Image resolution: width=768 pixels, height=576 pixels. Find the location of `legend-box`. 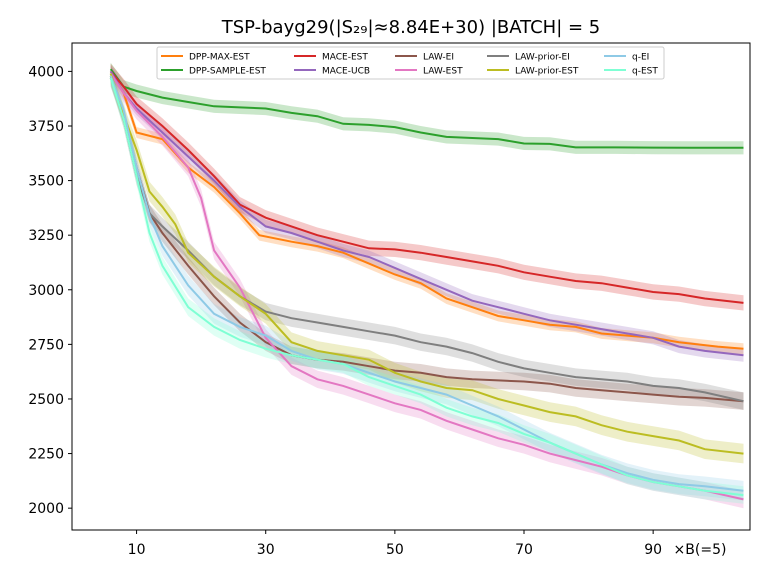

legend-box is located at coordinates (410, 63).